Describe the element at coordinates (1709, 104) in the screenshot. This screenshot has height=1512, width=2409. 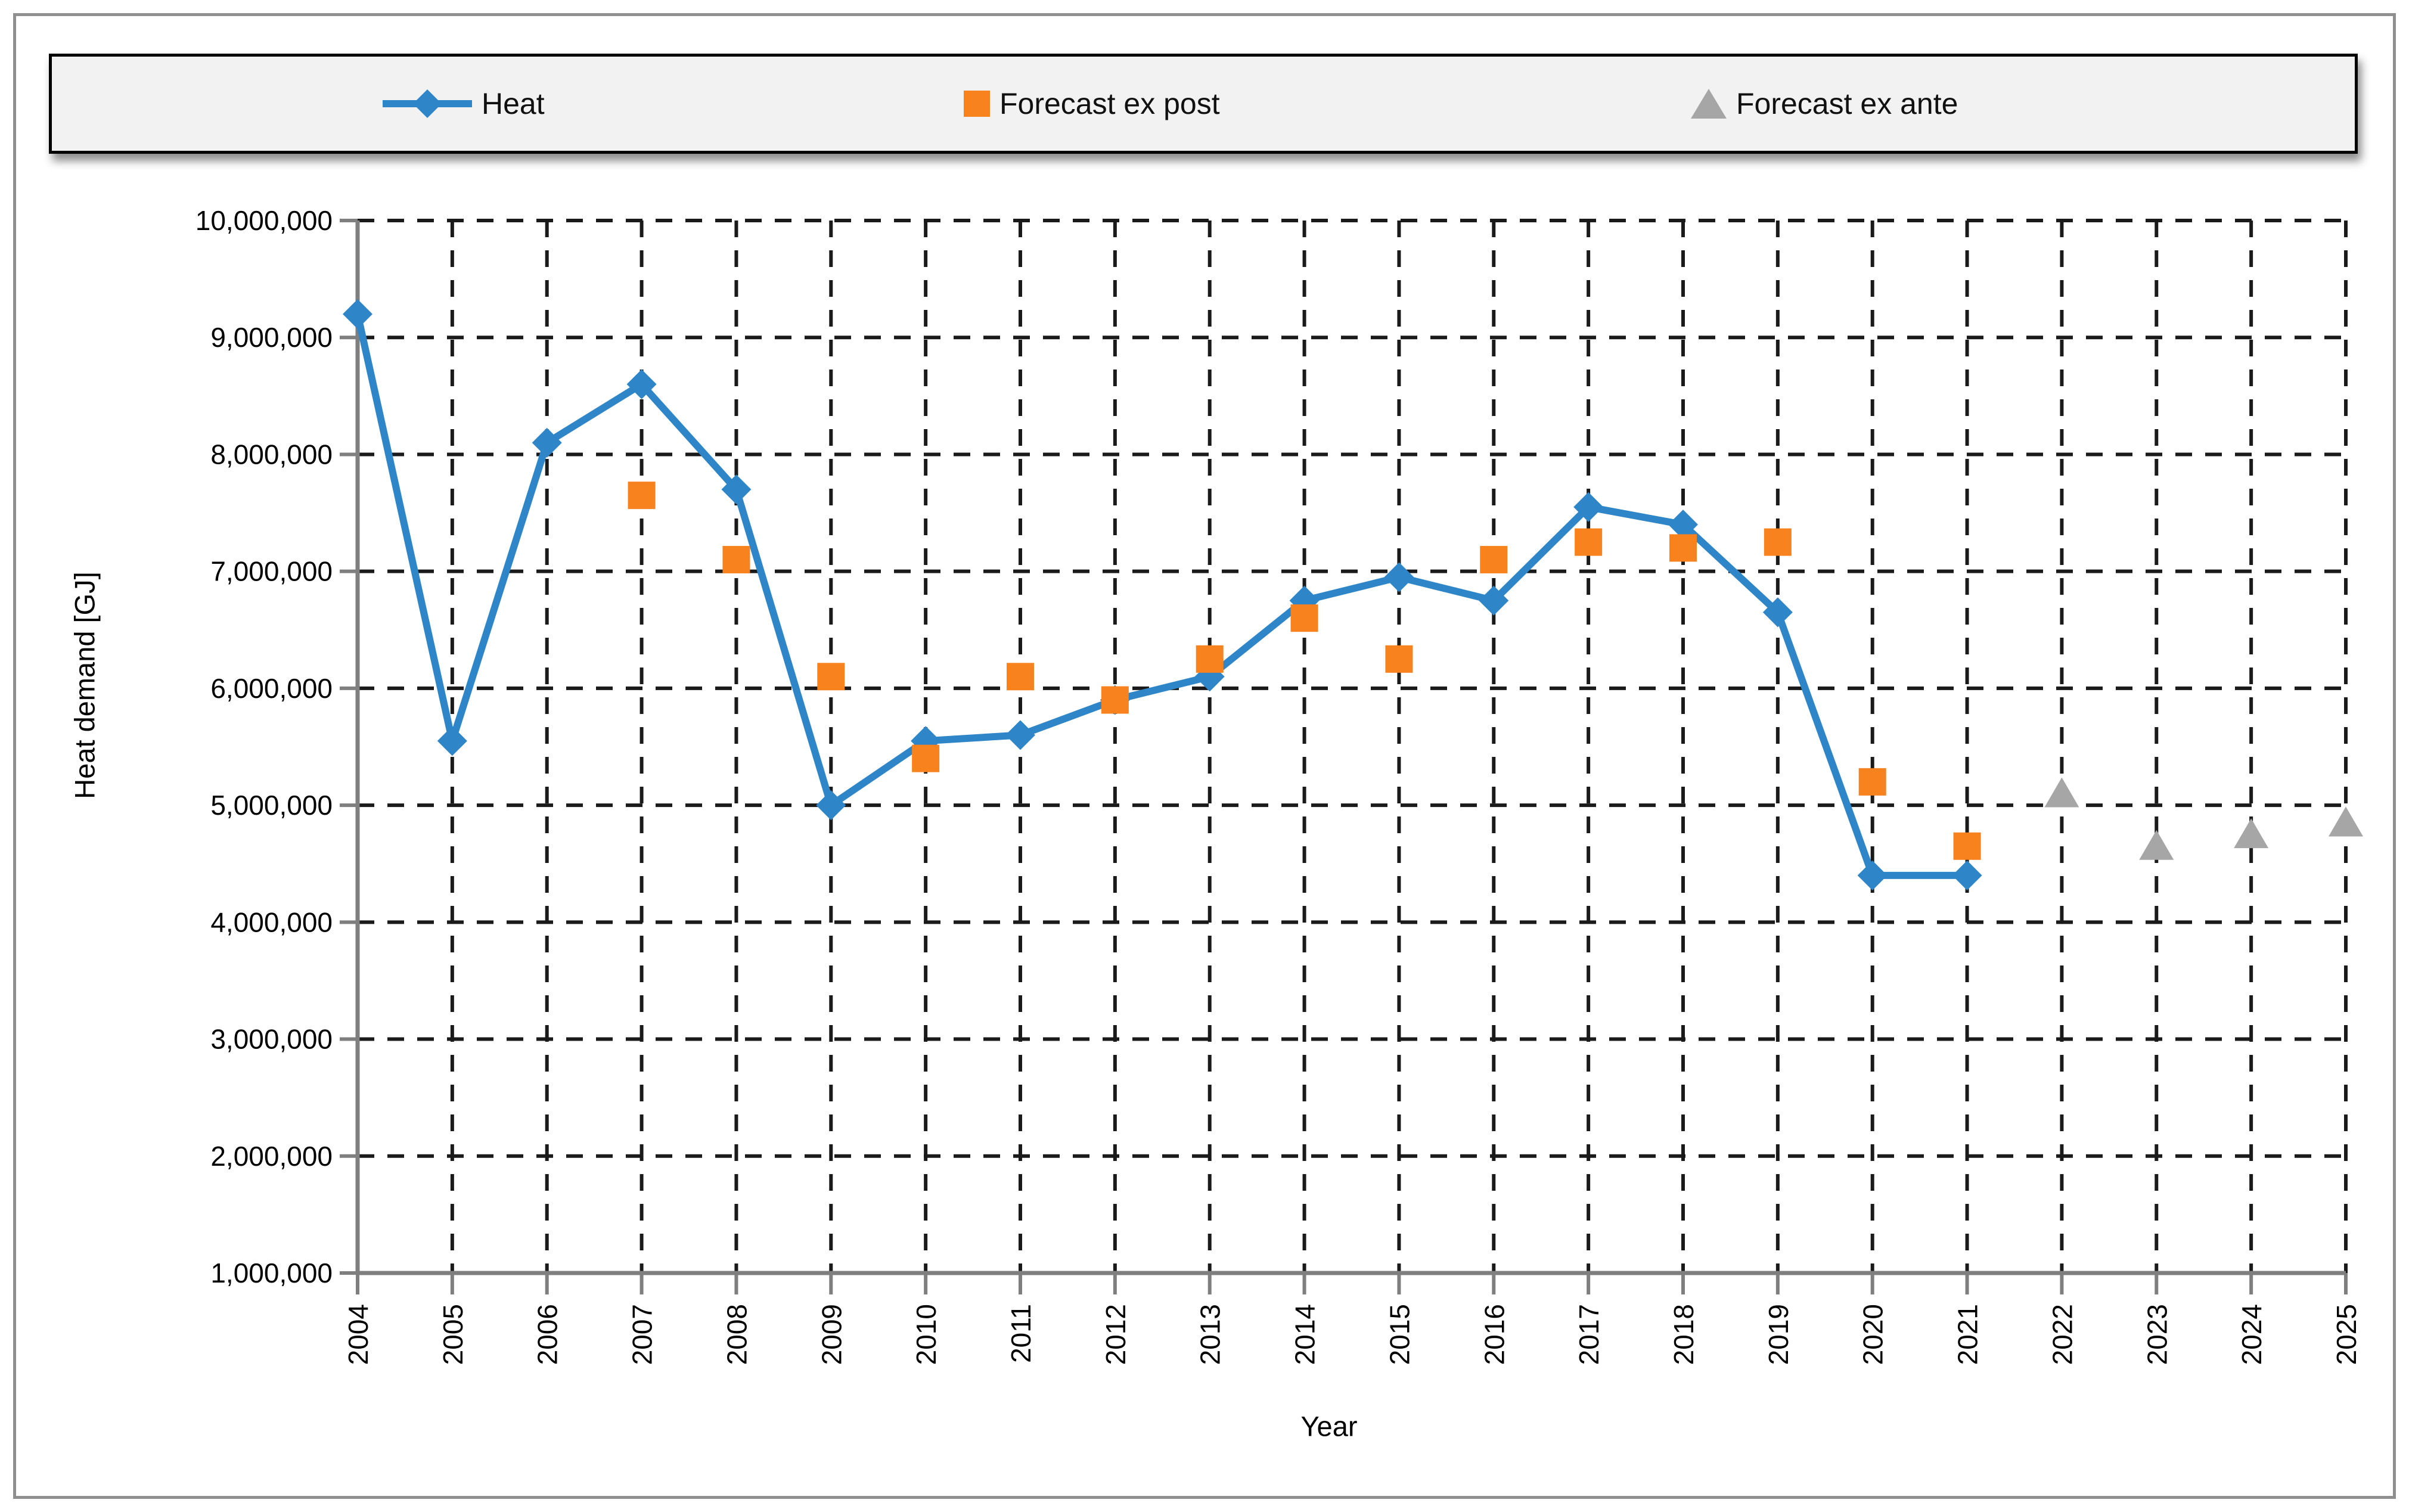
I see `triangle-icon` at that location.